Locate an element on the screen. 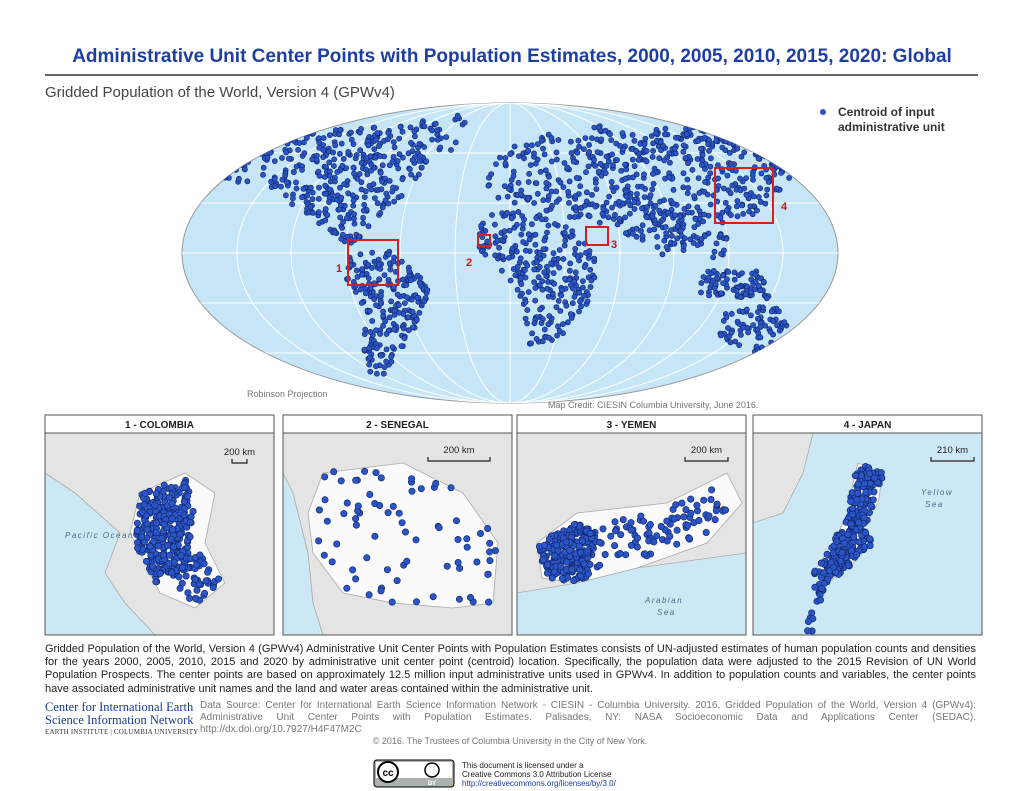  projection: Robinson Projection is located at coordinates (287, 394).